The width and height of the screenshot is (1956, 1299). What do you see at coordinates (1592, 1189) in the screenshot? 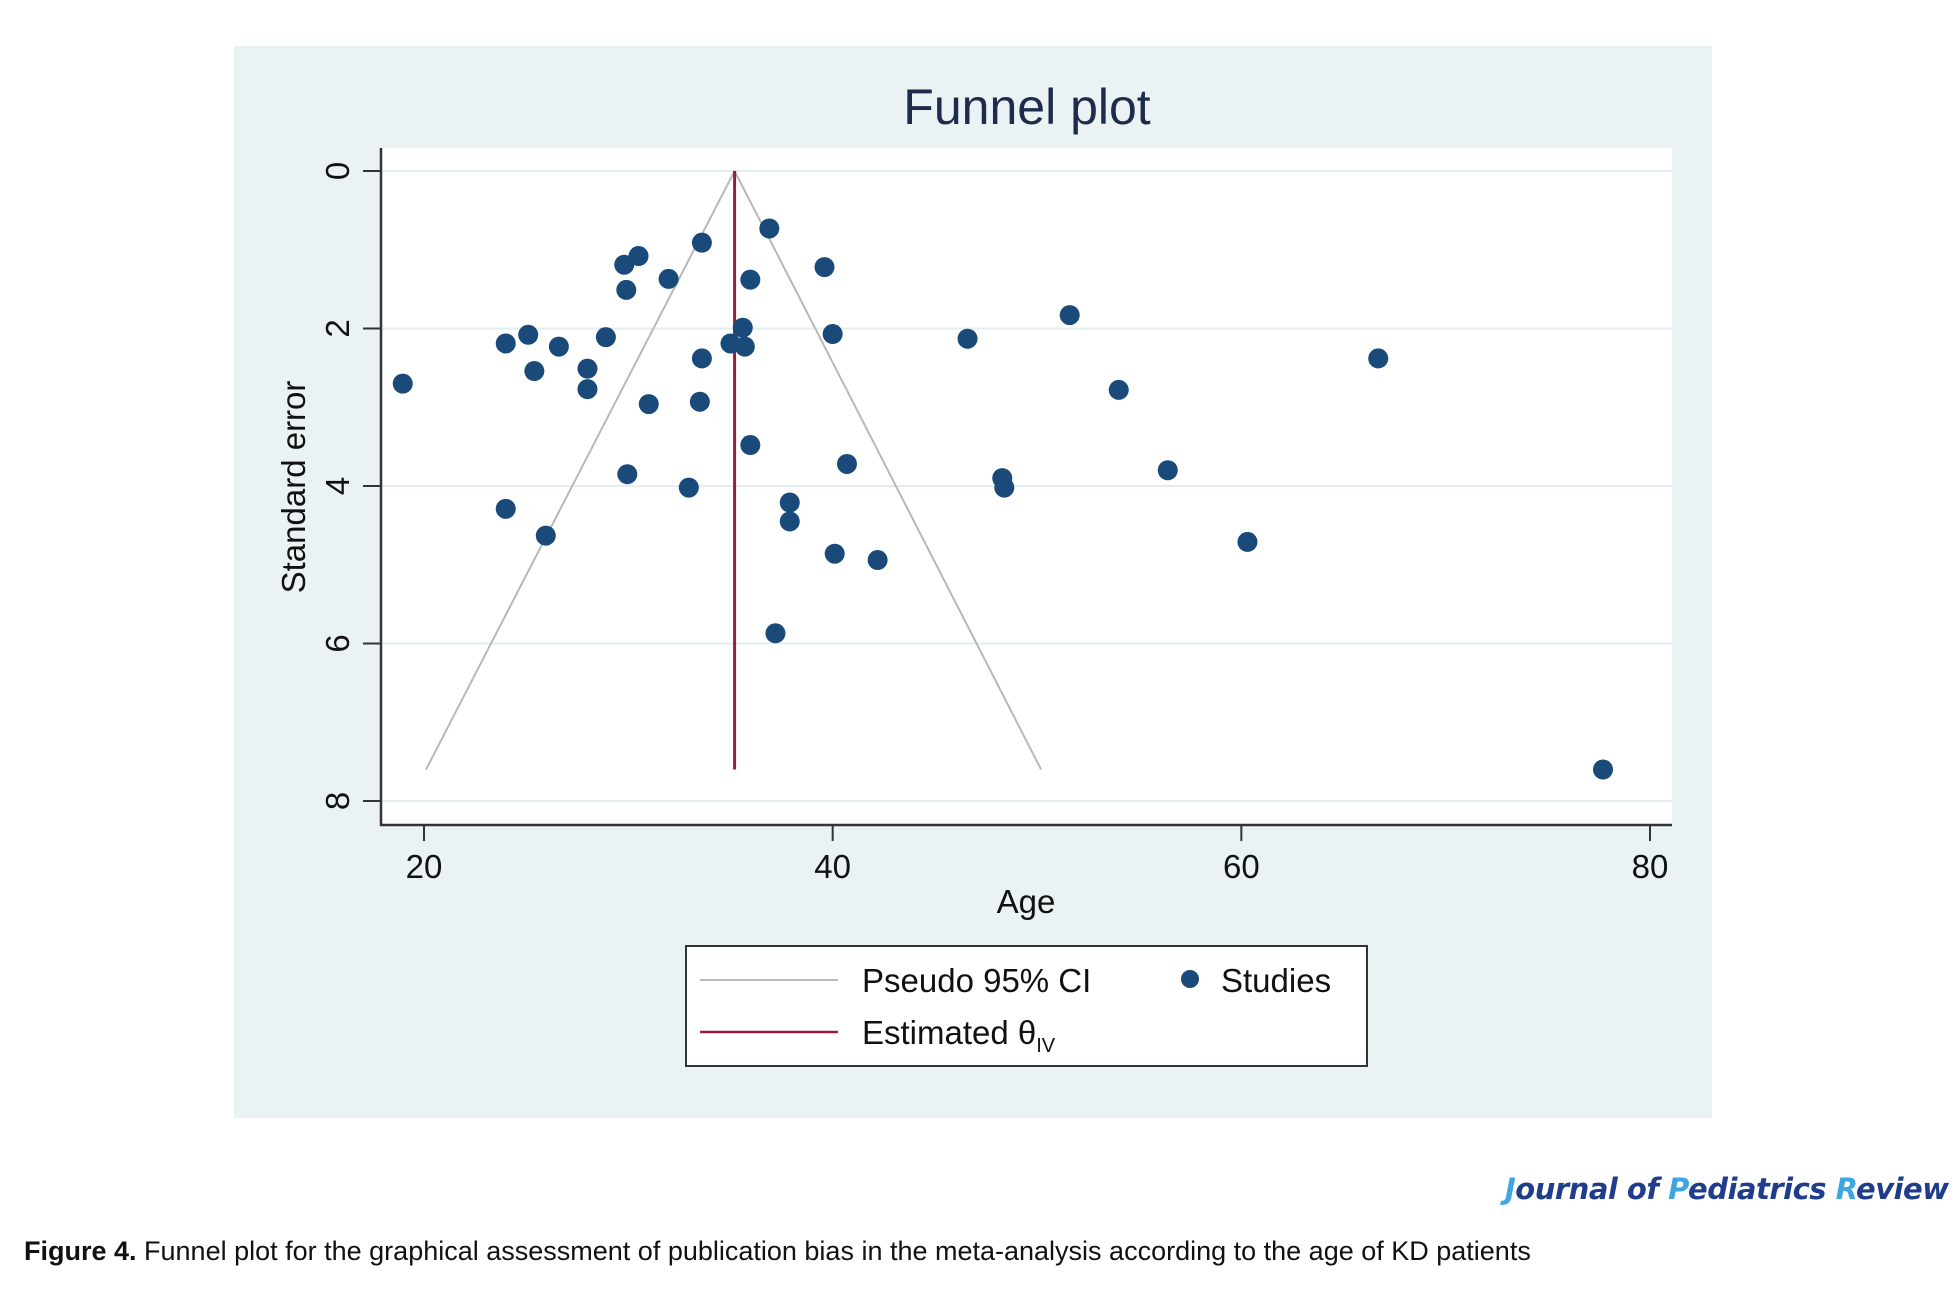
I see `journal-name-part: ournal of` at bounding box center [1592, 1189].